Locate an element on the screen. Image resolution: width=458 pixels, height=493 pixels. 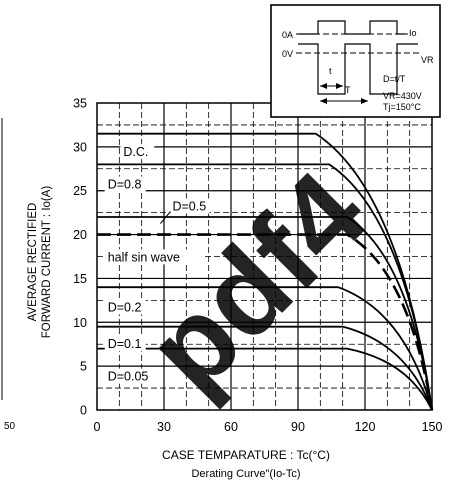
chart-caption: Derating Curve"(Io-Tc) is located at coordinates (245, 474).